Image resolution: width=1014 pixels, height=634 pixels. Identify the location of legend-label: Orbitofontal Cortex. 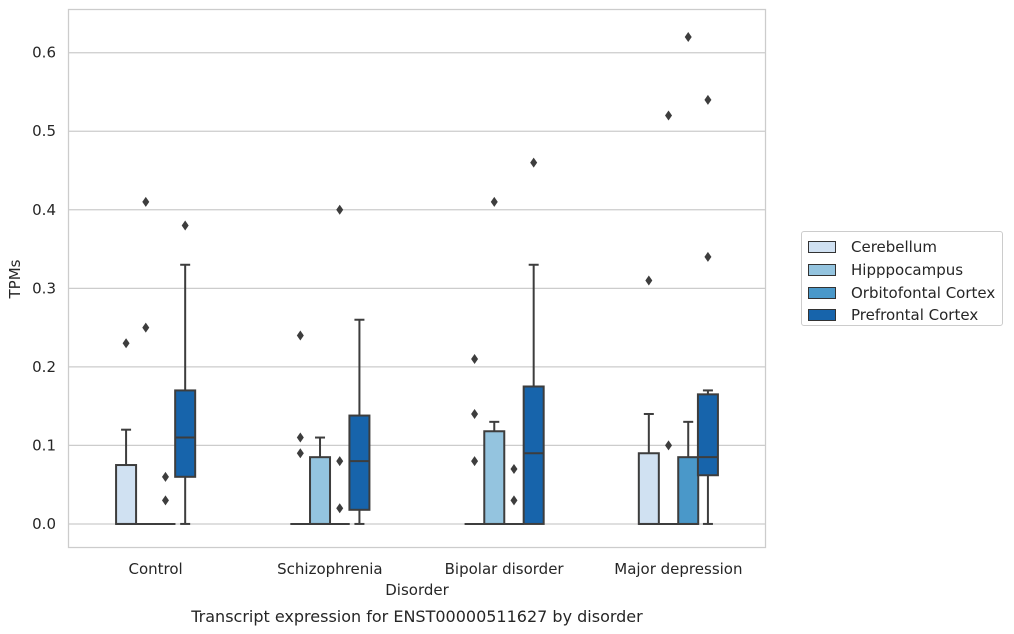
(923, 292).